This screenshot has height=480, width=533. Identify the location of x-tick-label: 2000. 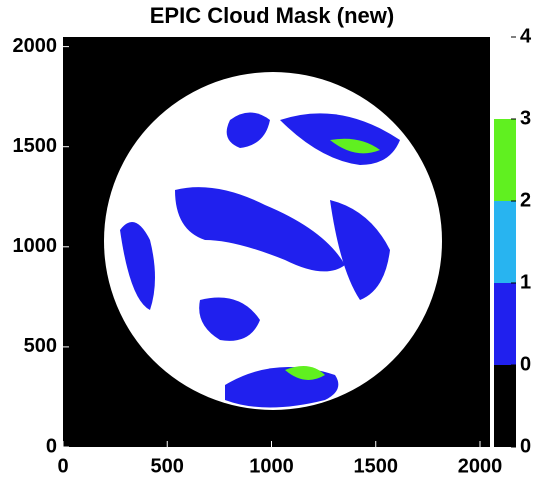
(480, 466).